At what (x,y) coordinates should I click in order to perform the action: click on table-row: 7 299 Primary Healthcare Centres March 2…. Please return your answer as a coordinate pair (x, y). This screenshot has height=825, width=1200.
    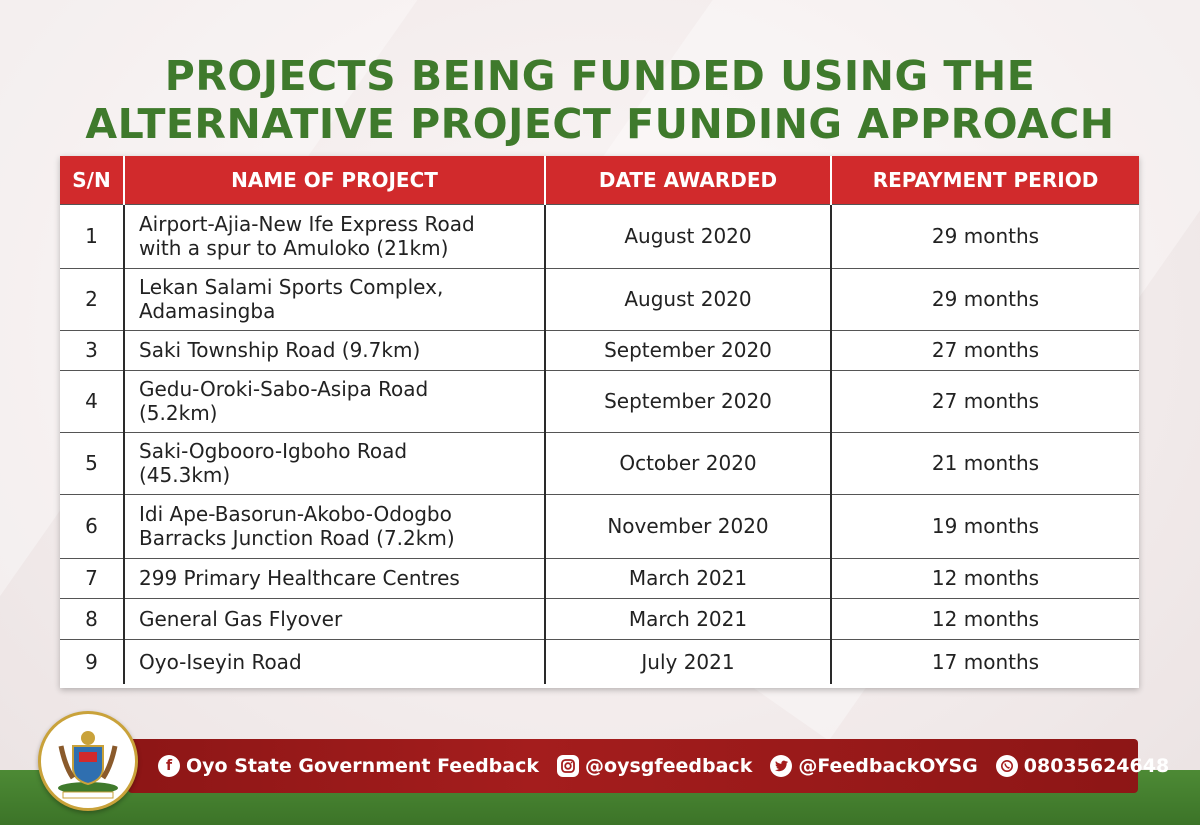
    Looking at the image, I should click on (599, 577).